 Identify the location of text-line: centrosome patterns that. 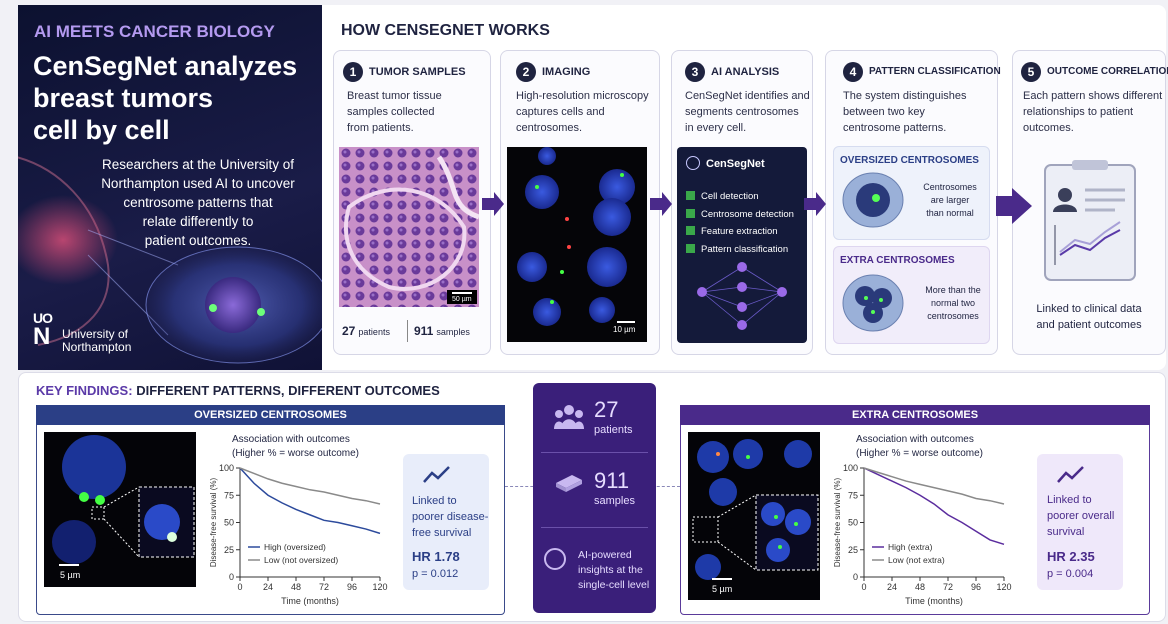
(198, 202).